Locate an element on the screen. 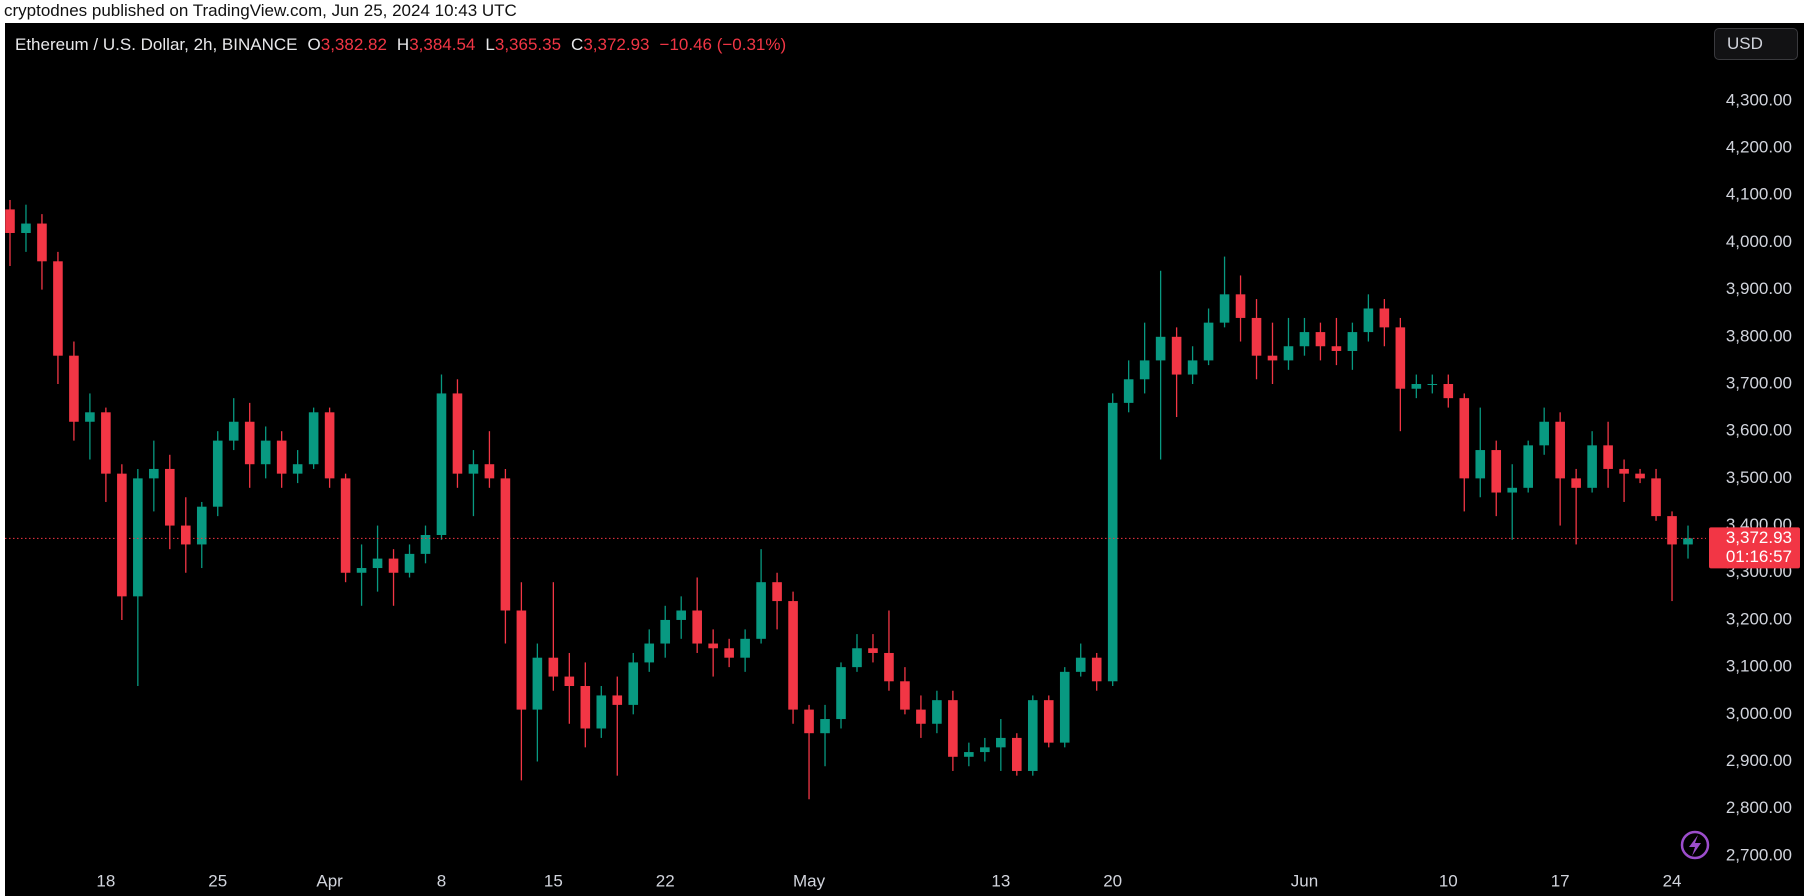 The height and width of the screenshot is (896, 1808). x-tick-label: 8 is located at coordinates (441, 880).